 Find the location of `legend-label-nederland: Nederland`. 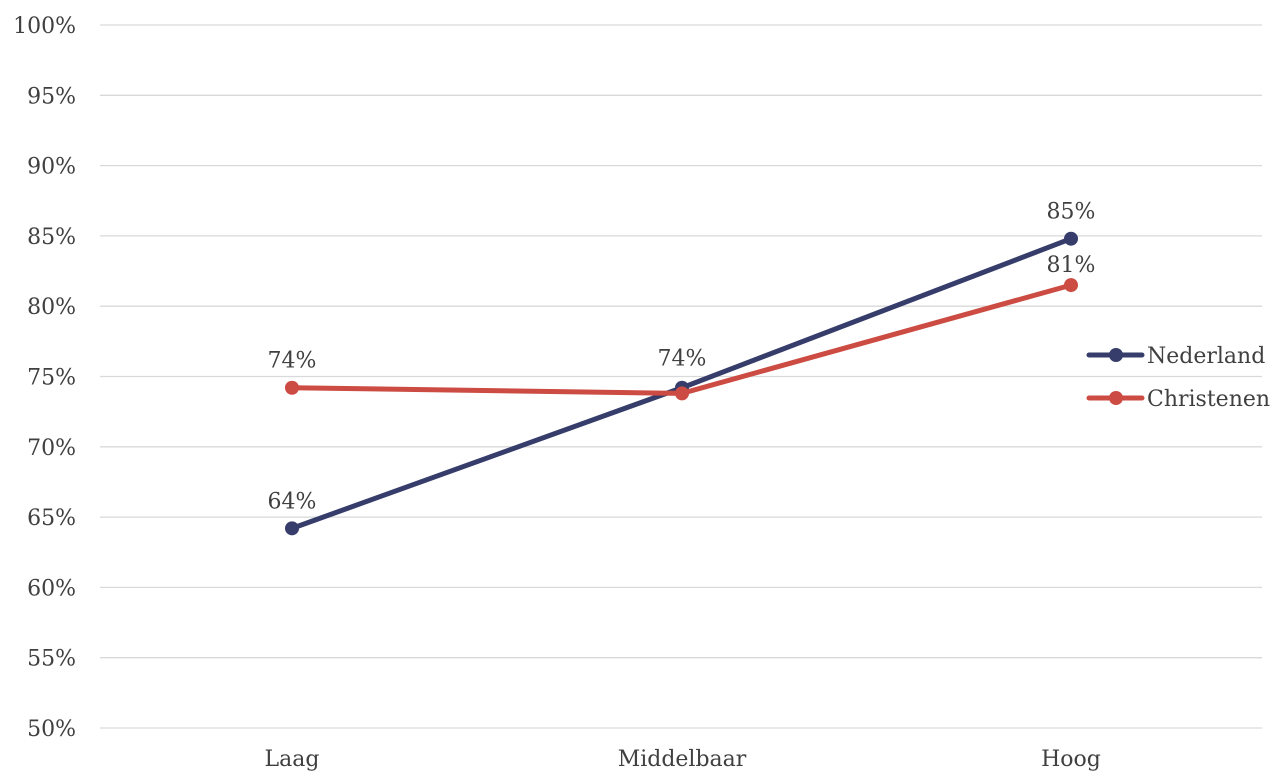

legend-label-nederland: Nederland is located at coordinates (1206, 356).